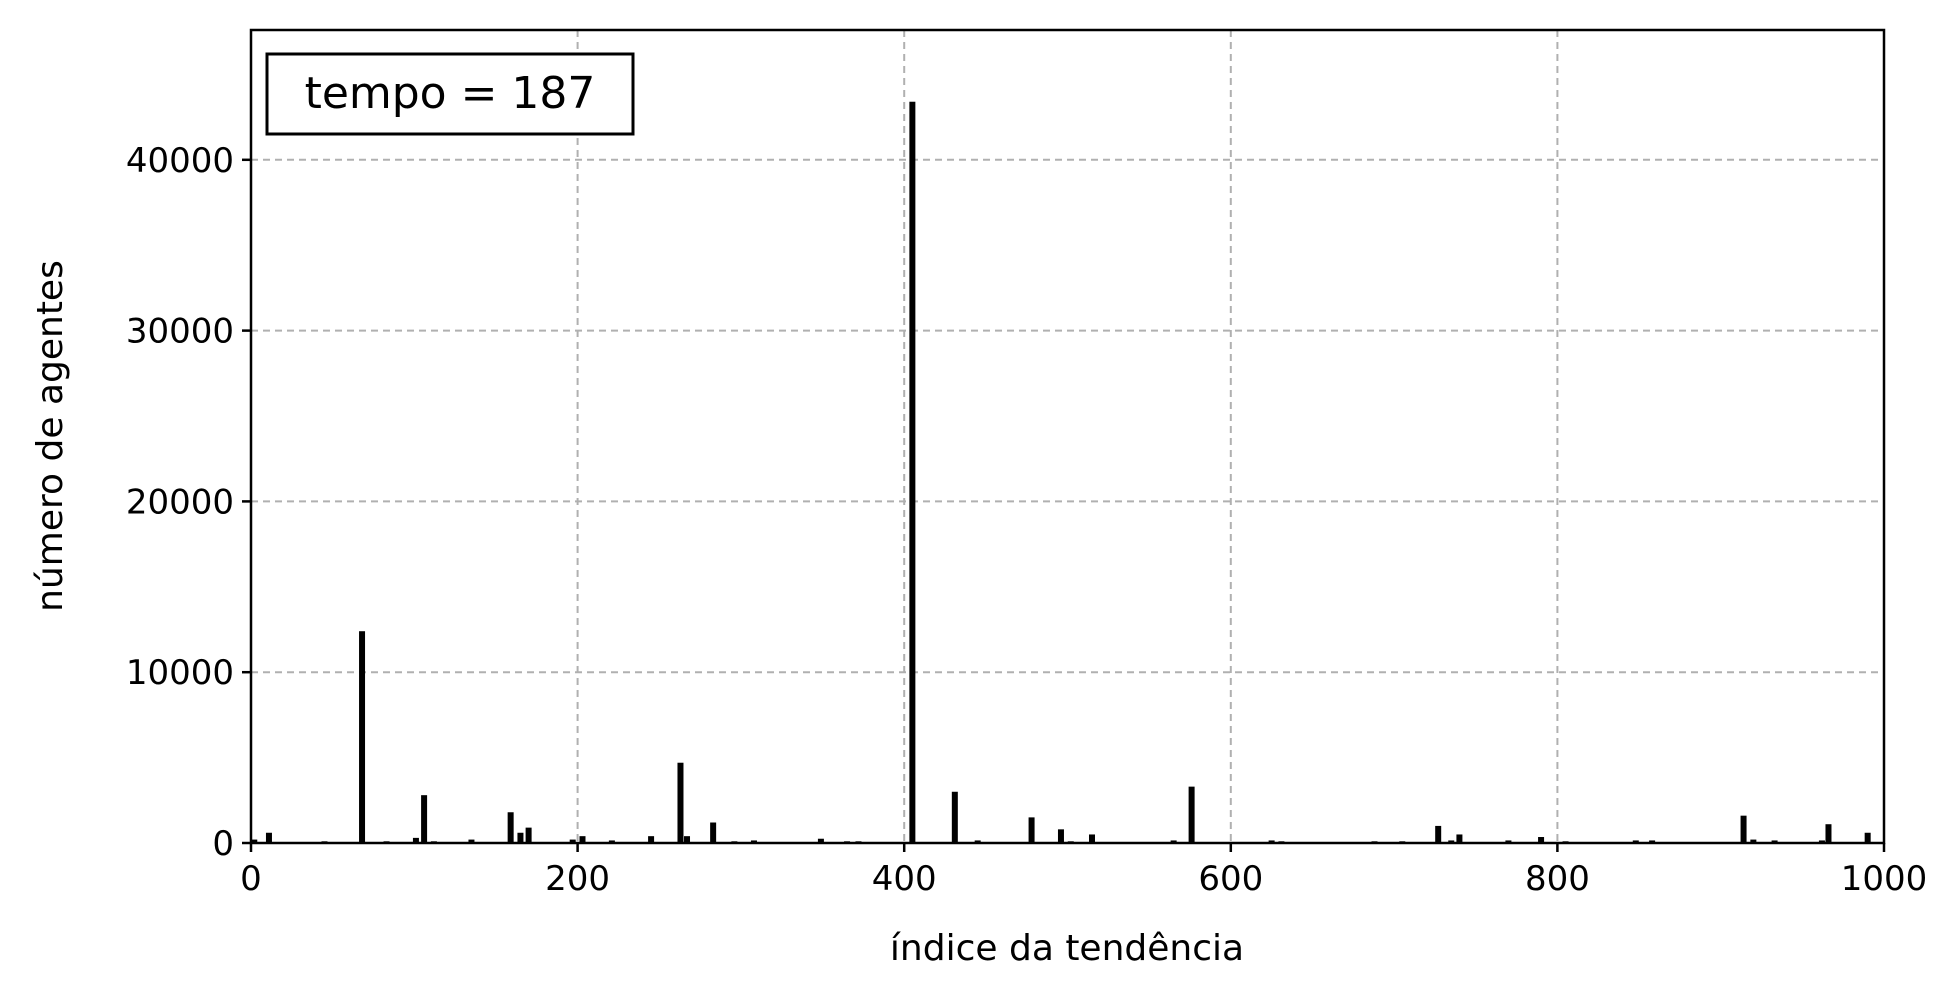 The width and height of the screenshot is (1959, 994). What do you see at coordinates (1557, 879) in the screenshot?
I see `x-tick-label: 800` at bounding box center [1557, 879].